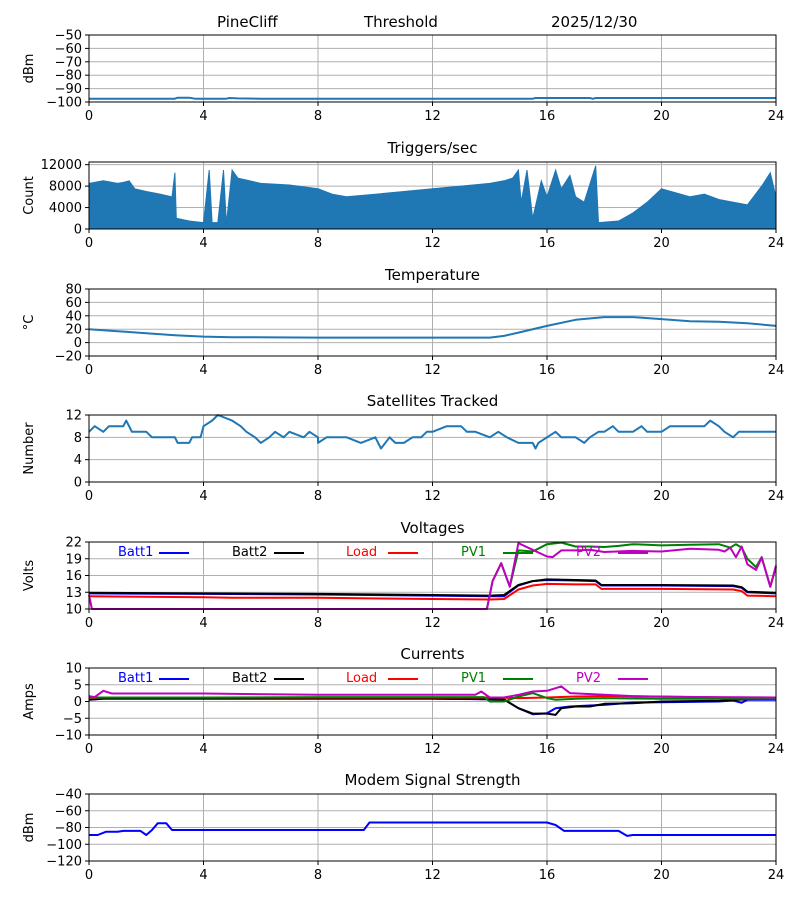 The width and height of the screenshot is (800, 900). I want to click on signal-ytick-label: −90, so click(68, 89).